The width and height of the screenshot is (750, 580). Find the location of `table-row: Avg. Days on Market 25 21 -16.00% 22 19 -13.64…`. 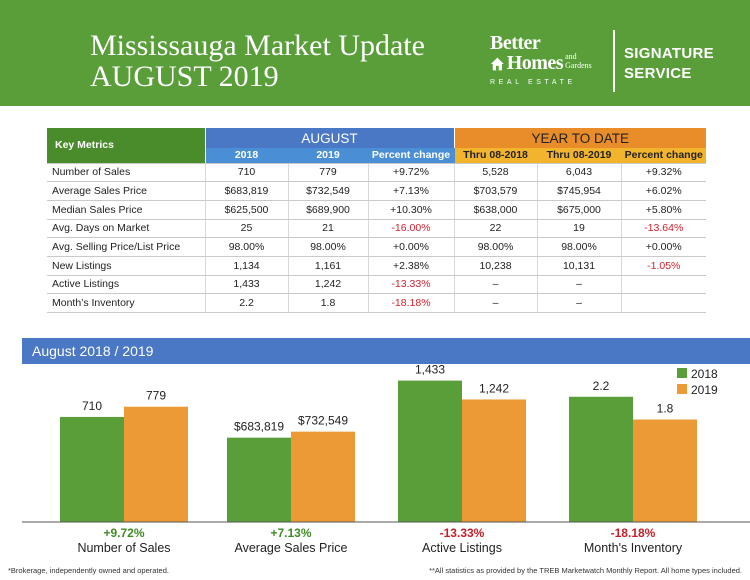

table-row: Avg. Days on Market 25 21 -16.00% 22 19 -13.64… is located at coordinates (376, 229).